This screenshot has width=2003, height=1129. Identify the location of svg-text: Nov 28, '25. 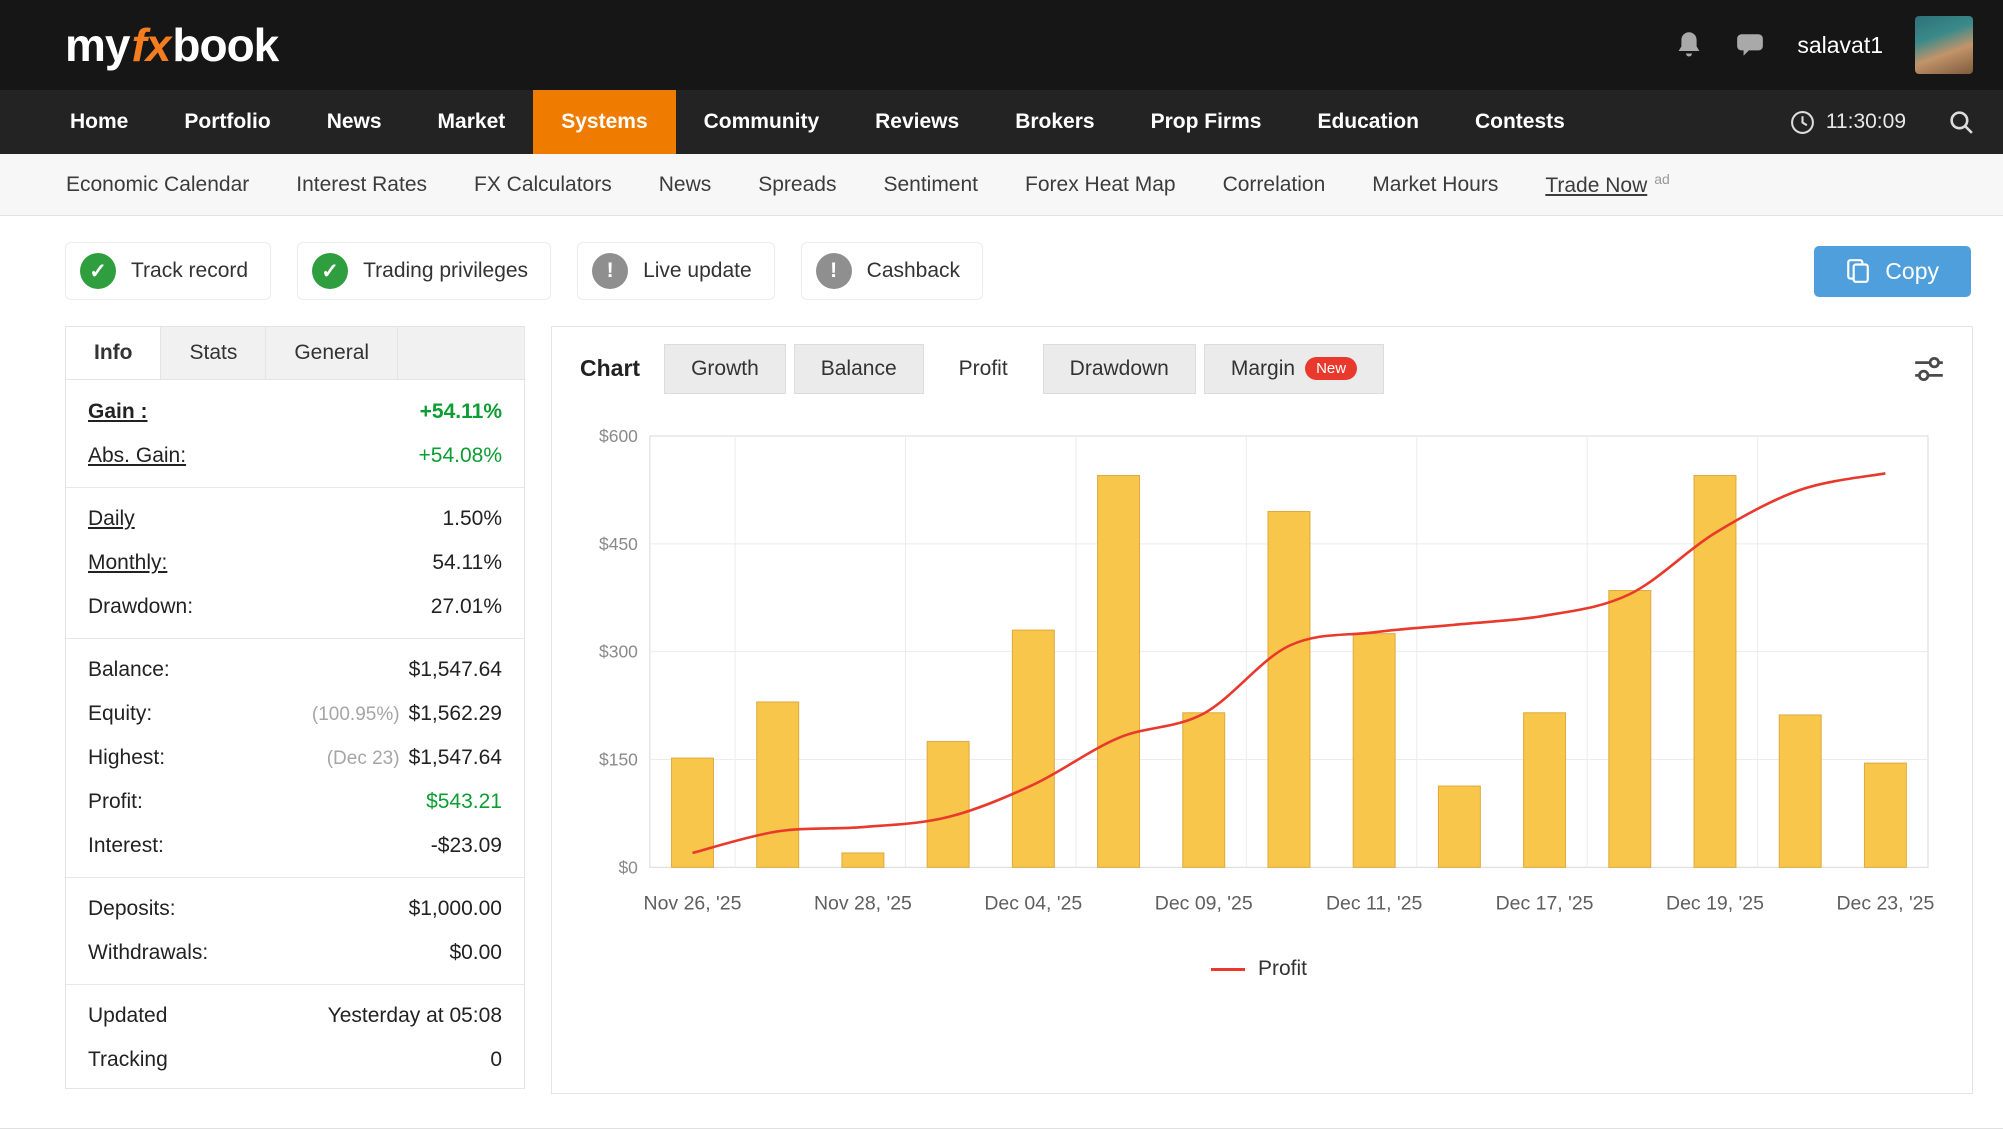
(863, 903).